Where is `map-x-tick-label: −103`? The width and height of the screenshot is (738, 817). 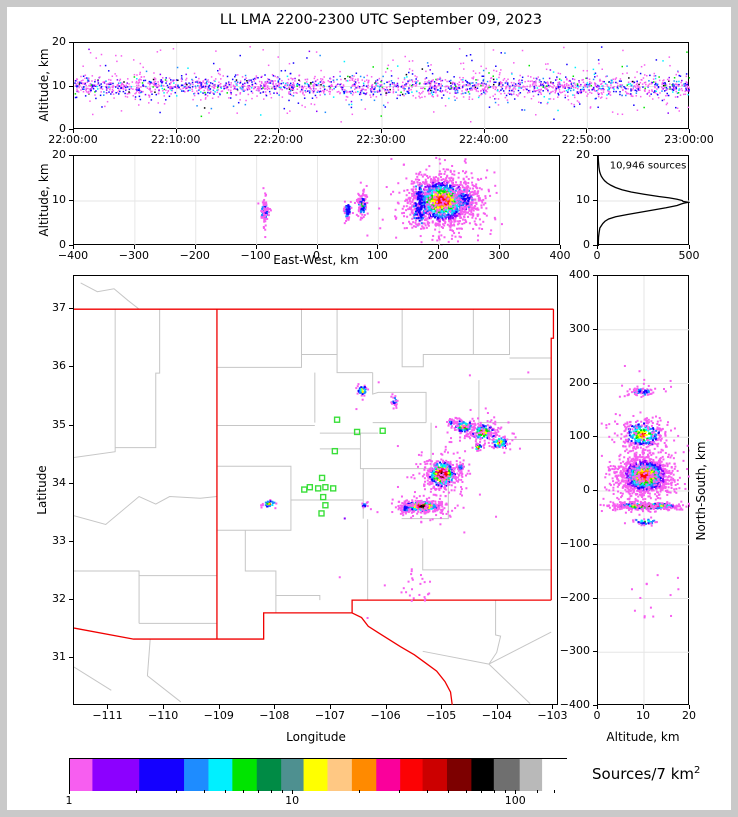
map-x-tick-label: −103 is located at coordinates (552, 715).